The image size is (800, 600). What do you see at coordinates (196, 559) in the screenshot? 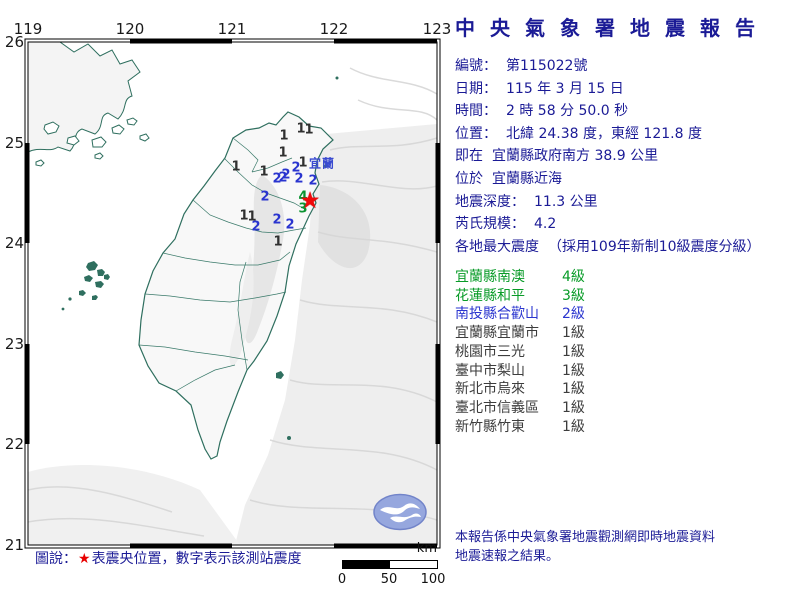
I see `legend-text: 表震央位置，數字表示該測站震度` at bounding box center [196, 559].